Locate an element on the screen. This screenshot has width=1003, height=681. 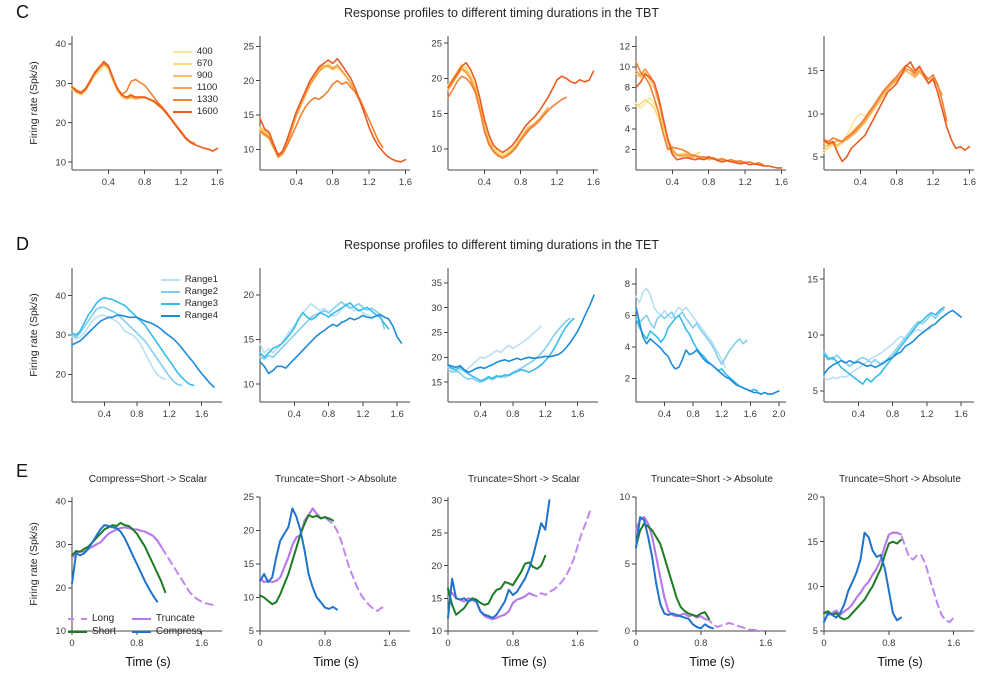
x-tick-label: 0.4 is located at coordinates (858, 414).